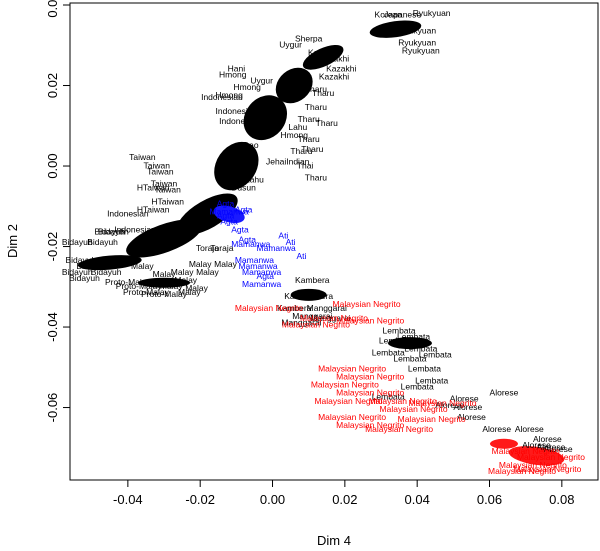 Image resolution: width=600 pixels, height=551 pixels. I want to click on y-axis: 0.04 0.02 0.00 -0.02 -0.04 -0.06, so click(57, 211).